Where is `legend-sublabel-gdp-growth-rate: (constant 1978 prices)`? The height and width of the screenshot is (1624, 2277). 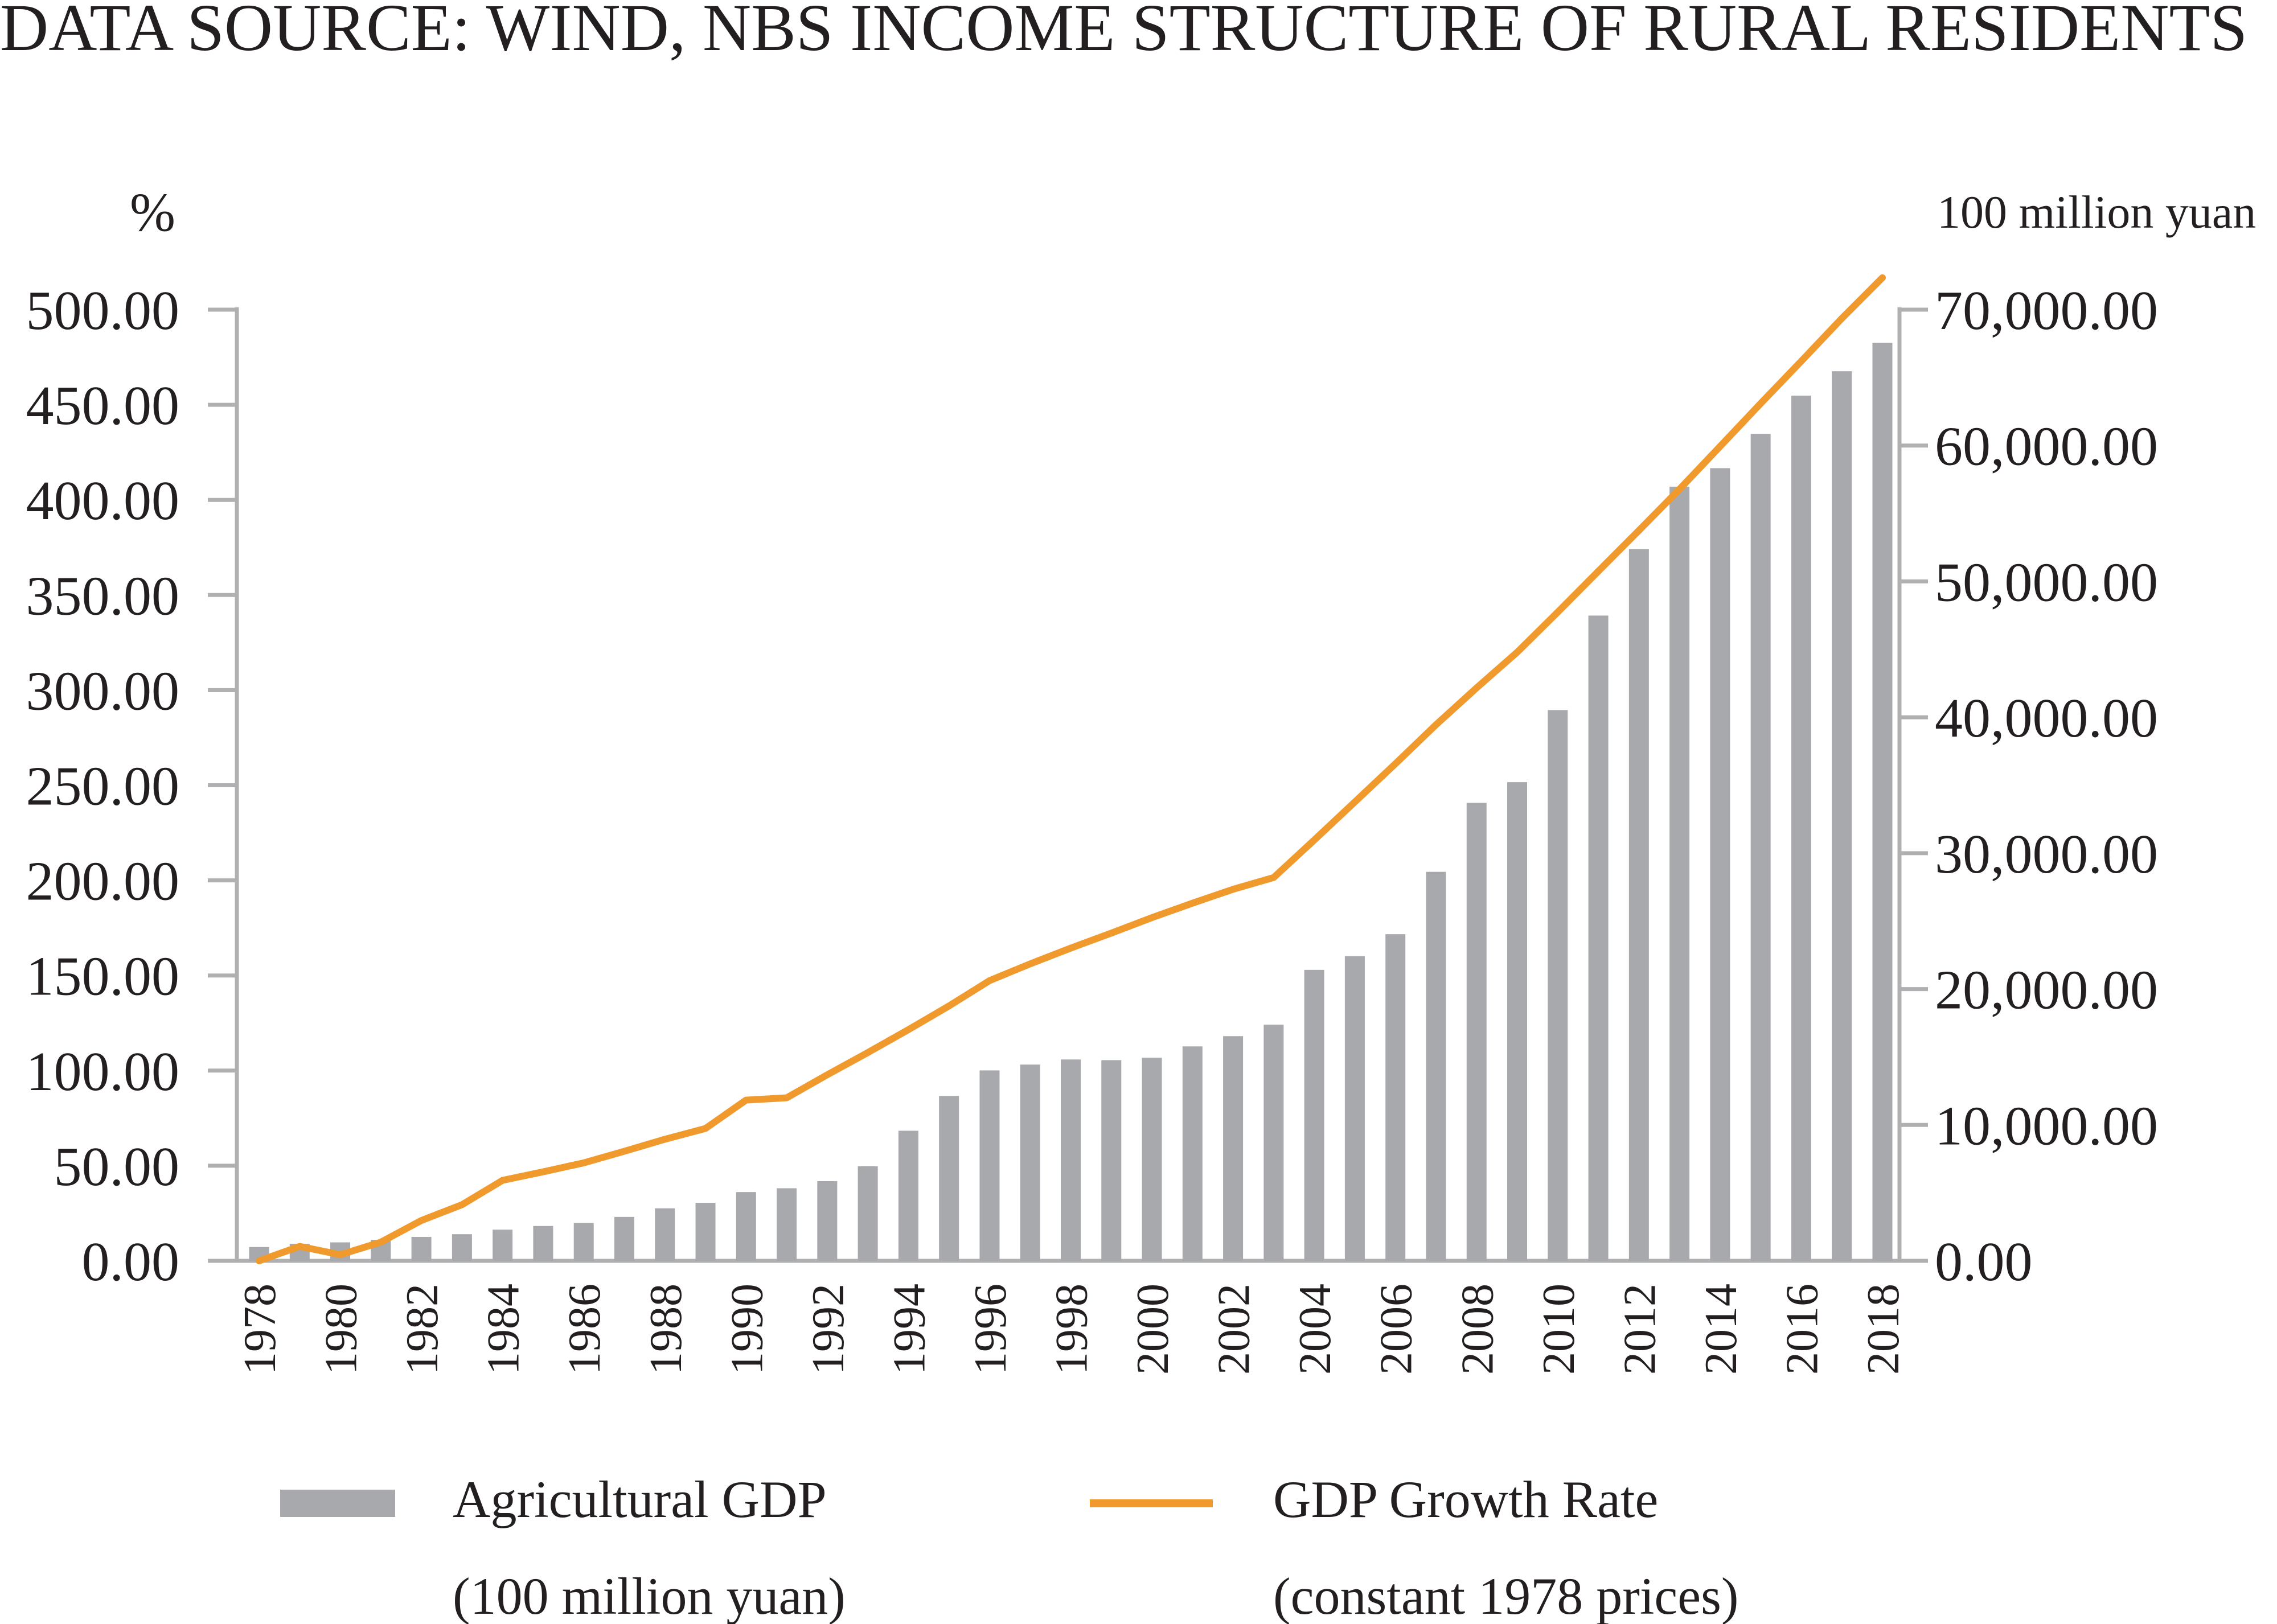 legend-sublabel-gdp-growth-rate: (constant 1978 prices) is located at coordinates (1506, 1596).